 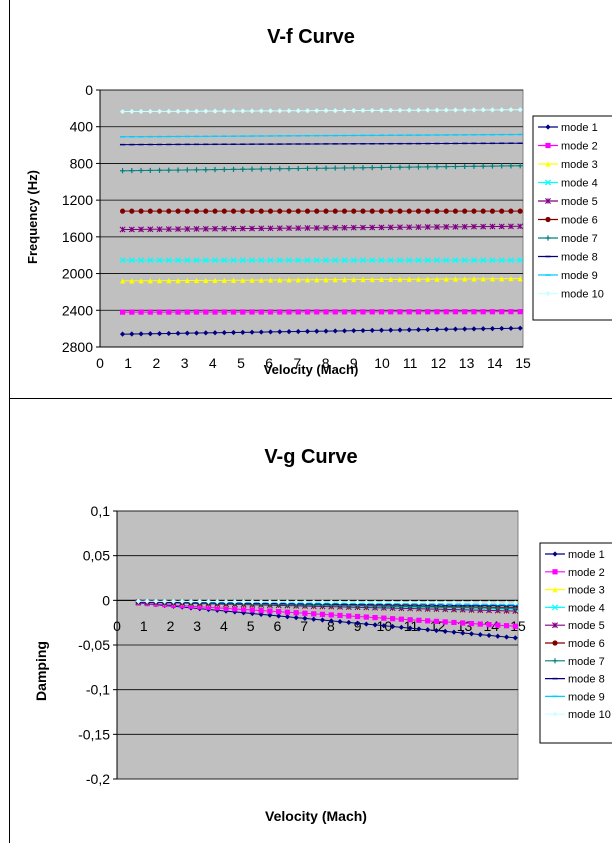 I want to click on vf-legend-label: mode 7, so click(x=579, y=239).